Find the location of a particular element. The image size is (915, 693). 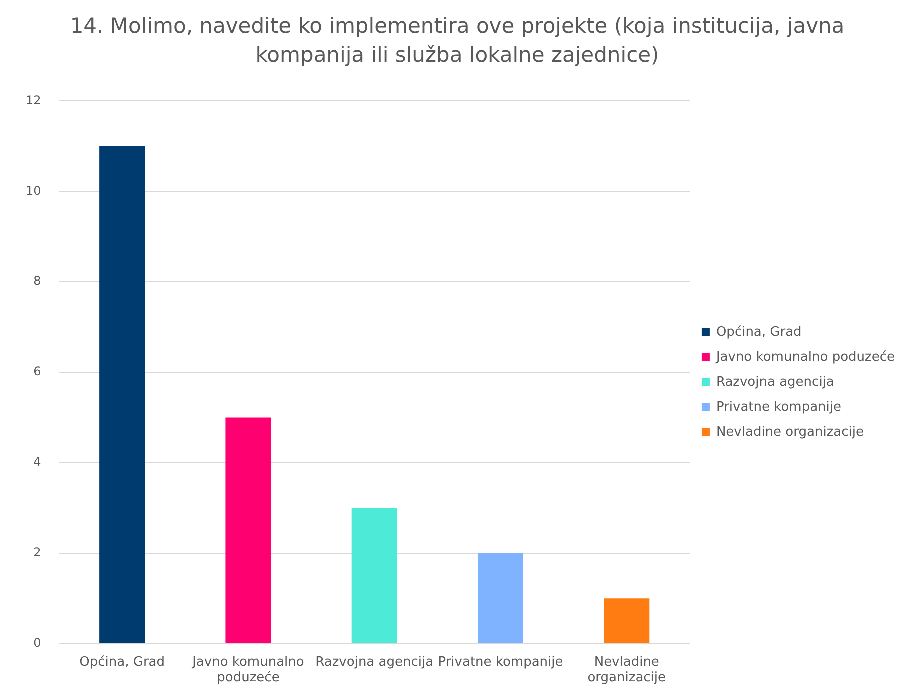

x-tick-label: Privatne kompanije is located at coordinates (501, 662).